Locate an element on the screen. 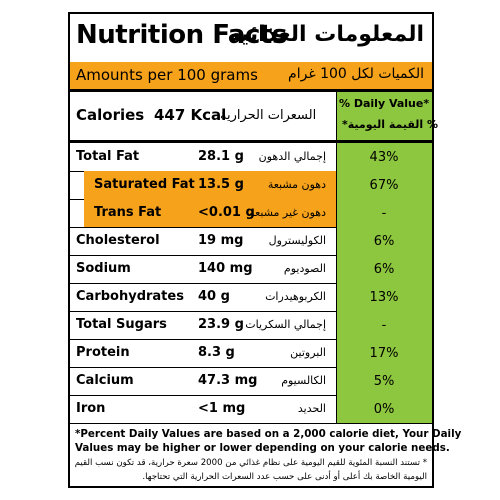 The image size is (500, 500). nutrient-row: Cholesterol 19 mg الكوليسترول 6% is located at coordinates (251, 241).